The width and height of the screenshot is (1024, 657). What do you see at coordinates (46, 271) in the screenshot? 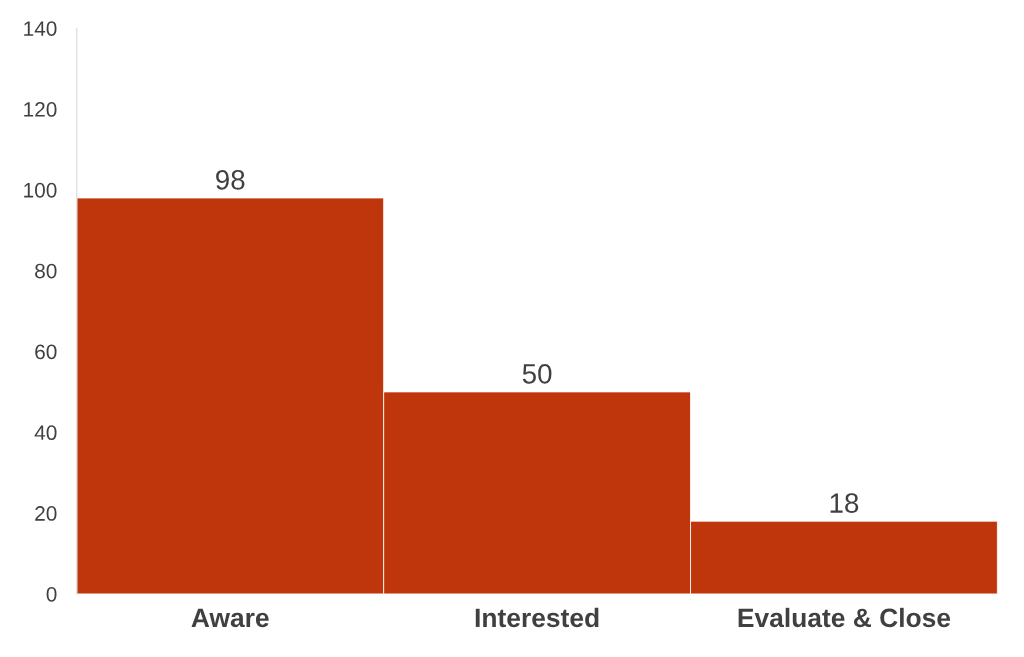
I see `y-tick-label: 80` at bounding box center [46, 271].